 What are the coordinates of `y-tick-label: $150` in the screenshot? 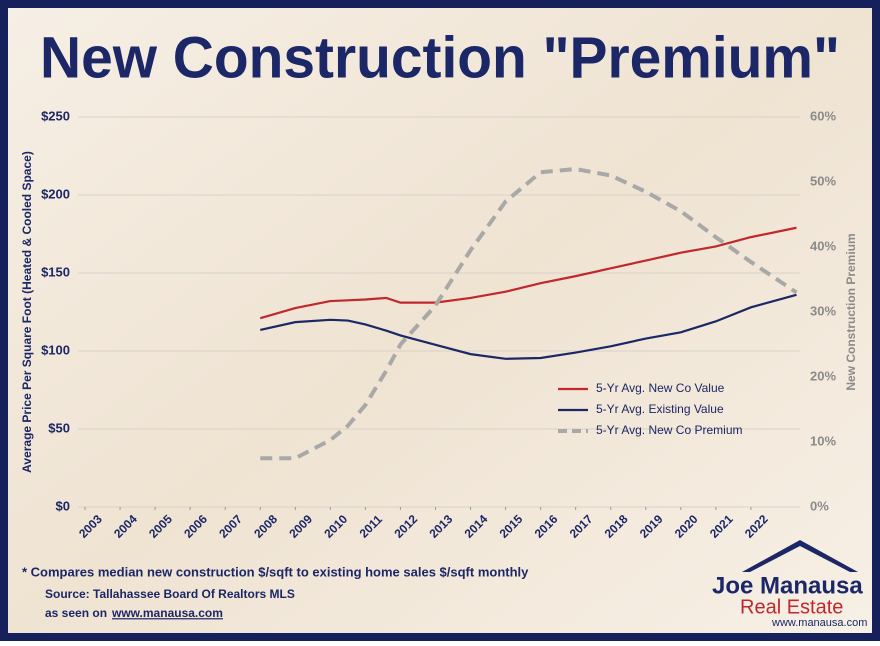 It's located at (55, 271).